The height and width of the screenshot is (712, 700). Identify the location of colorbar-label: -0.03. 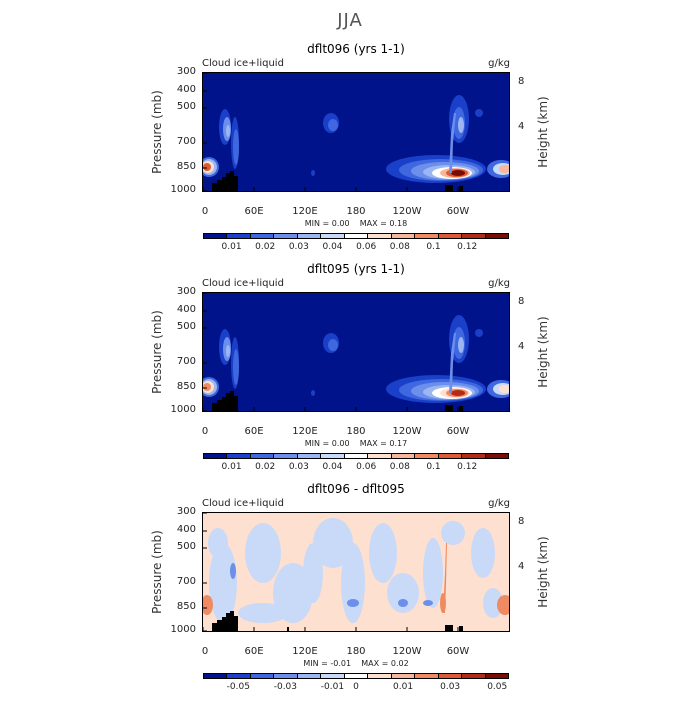
(285, 687).